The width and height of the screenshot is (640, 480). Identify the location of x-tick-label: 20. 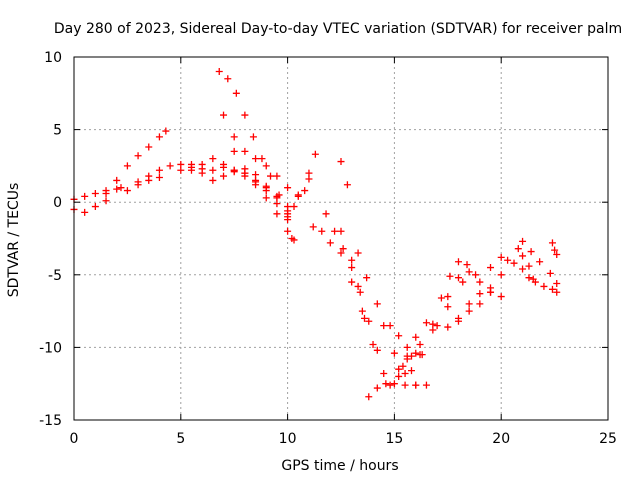
(501, 439).